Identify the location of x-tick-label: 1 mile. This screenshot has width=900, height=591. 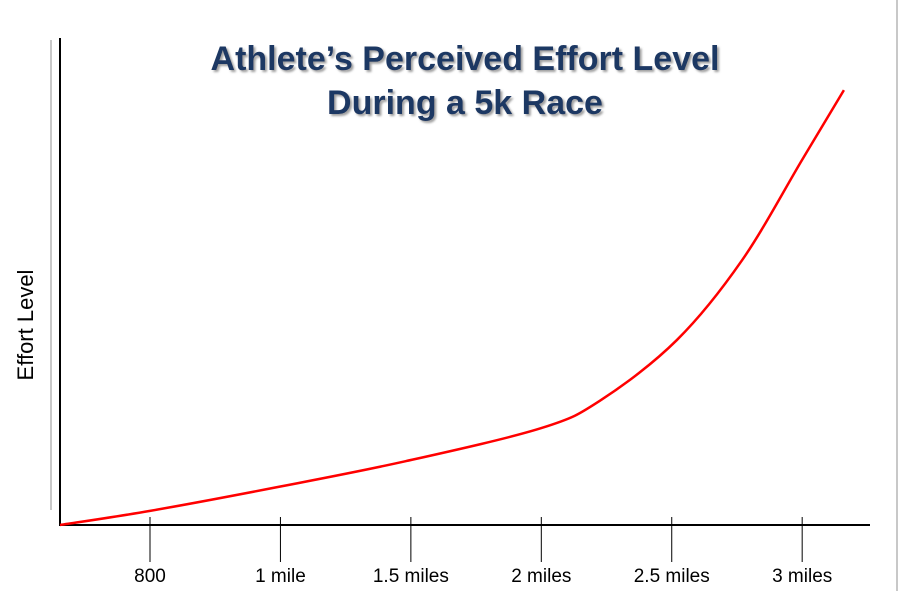
(280, 576).